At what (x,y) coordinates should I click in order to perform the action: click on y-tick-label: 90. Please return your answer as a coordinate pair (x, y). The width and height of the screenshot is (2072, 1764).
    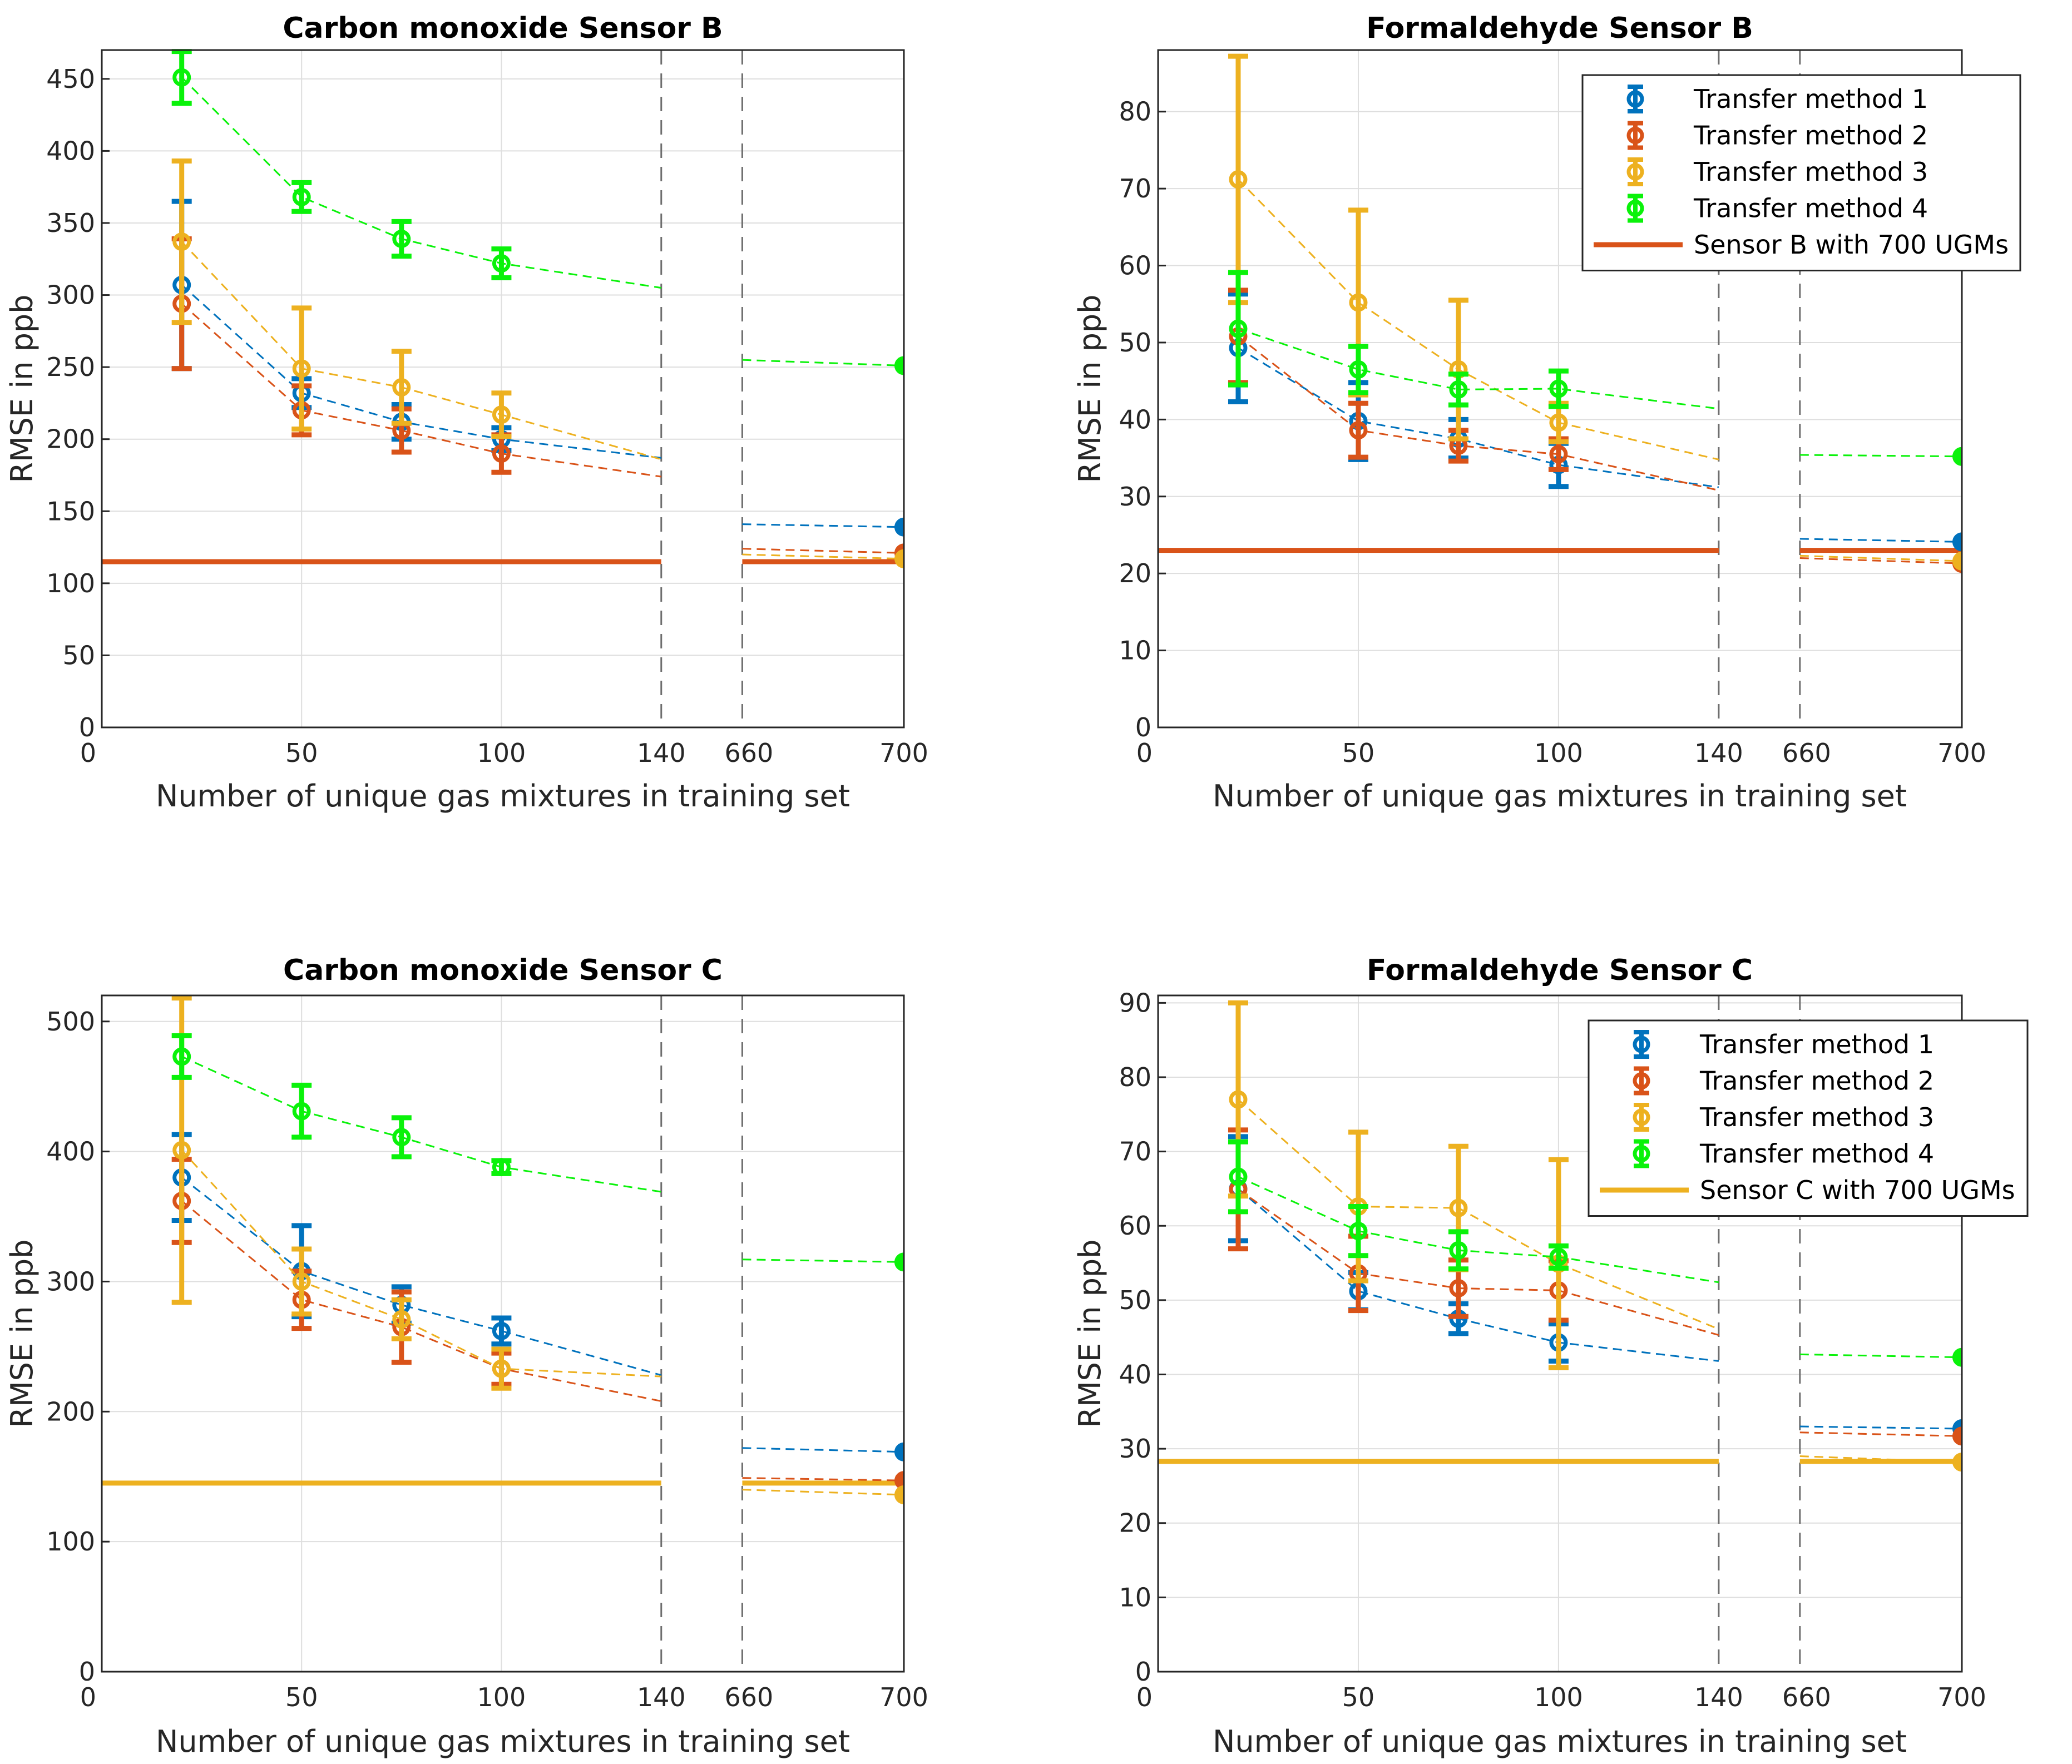
    Looking at the image, I should click on (1135, 1003).